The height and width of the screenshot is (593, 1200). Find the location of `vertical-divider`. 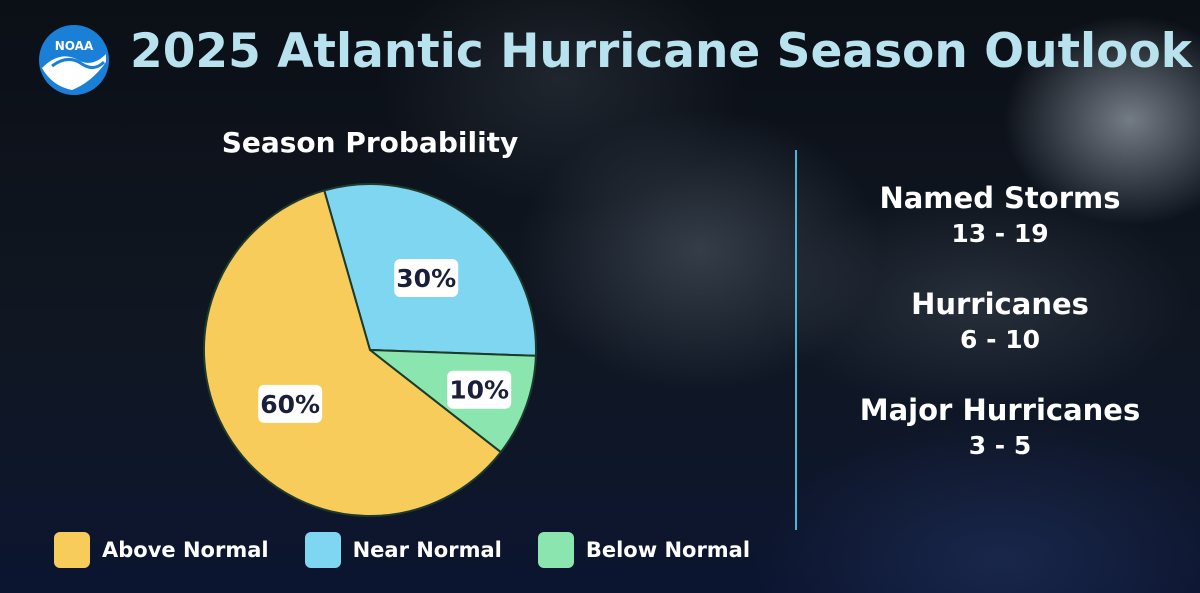

vertical-divider is located at coordinates (796, 340).